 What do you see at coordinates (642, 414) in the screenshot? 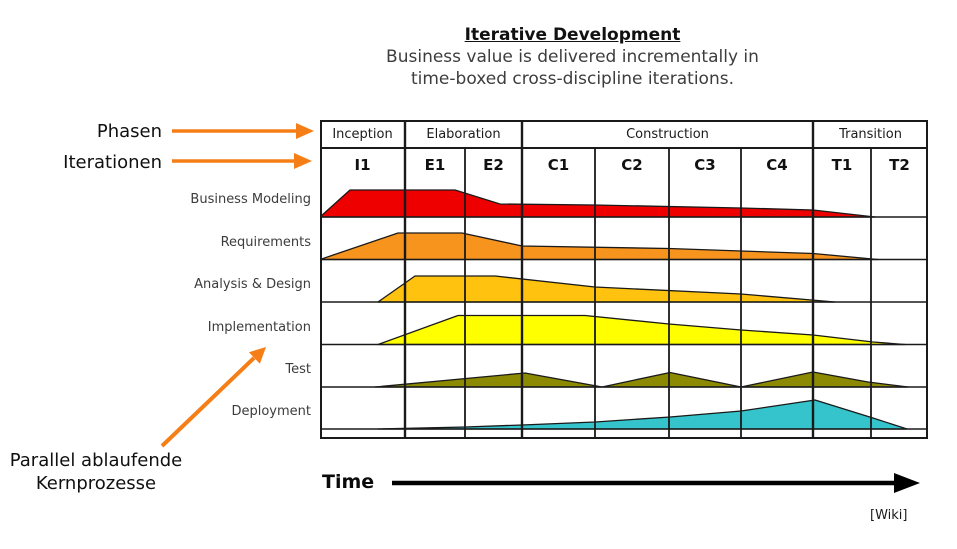
I see `hump-deployment` at bounding box center [642, 414].